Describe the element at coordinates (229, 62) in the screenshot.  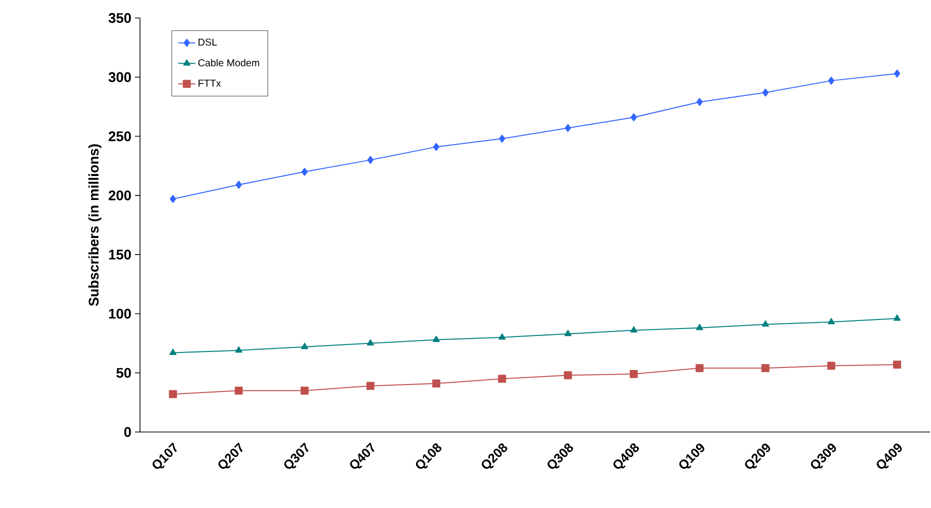
I see `legend-label: Cable Modem` at that location.